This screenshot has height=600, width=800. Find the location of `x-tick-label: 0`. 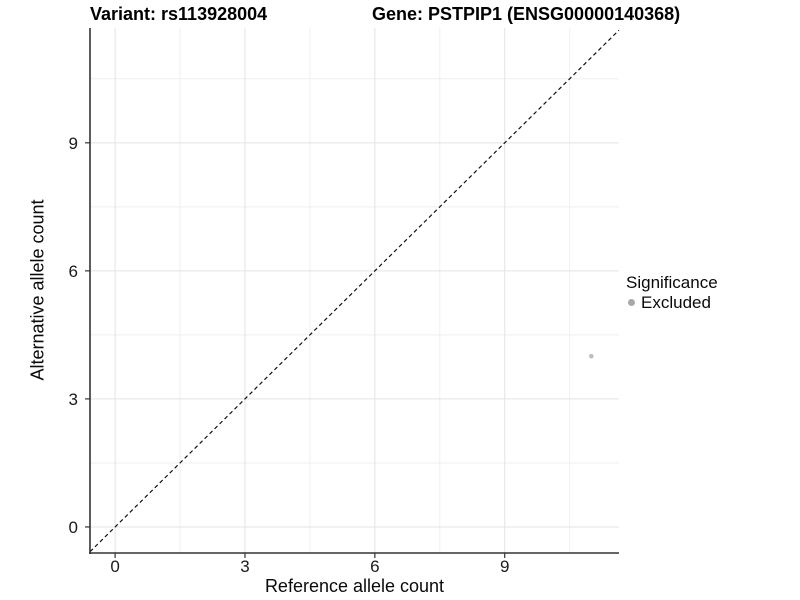

x-tick-label: 0 is located at coordinates (114, 566).